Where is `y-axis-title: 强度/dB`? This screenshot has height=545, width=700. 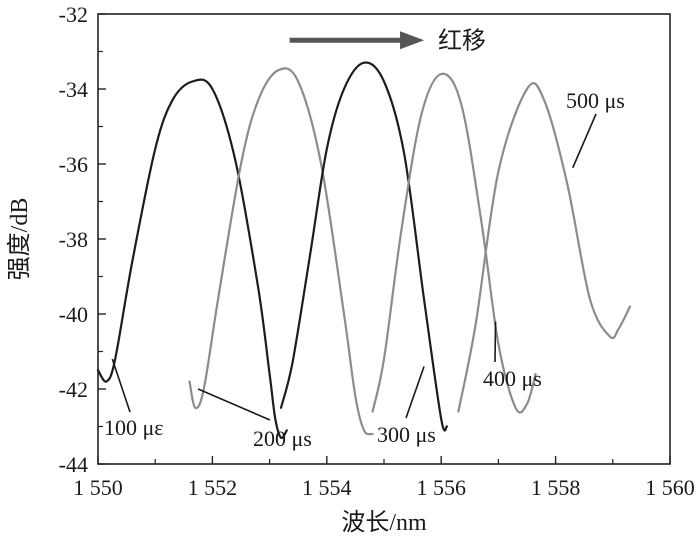
y-axis-title: 强度/dB is located at coordinates (19, 239).